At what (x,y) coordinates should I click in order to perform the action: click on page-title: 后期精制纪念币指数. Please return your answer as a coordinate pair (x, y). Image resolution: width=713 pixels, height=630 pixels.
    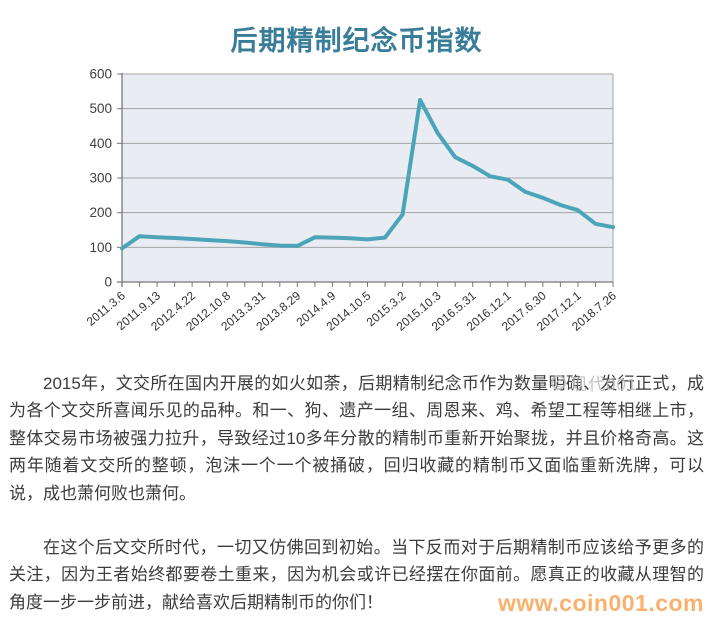
    Looking at the image, I should click on (356, 41).